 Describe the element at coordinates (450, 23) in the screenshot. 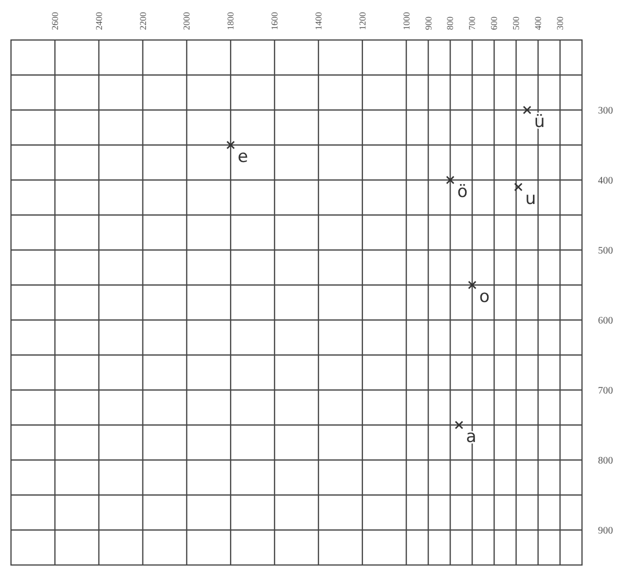

I see `x-tick-label: 800` at that location.